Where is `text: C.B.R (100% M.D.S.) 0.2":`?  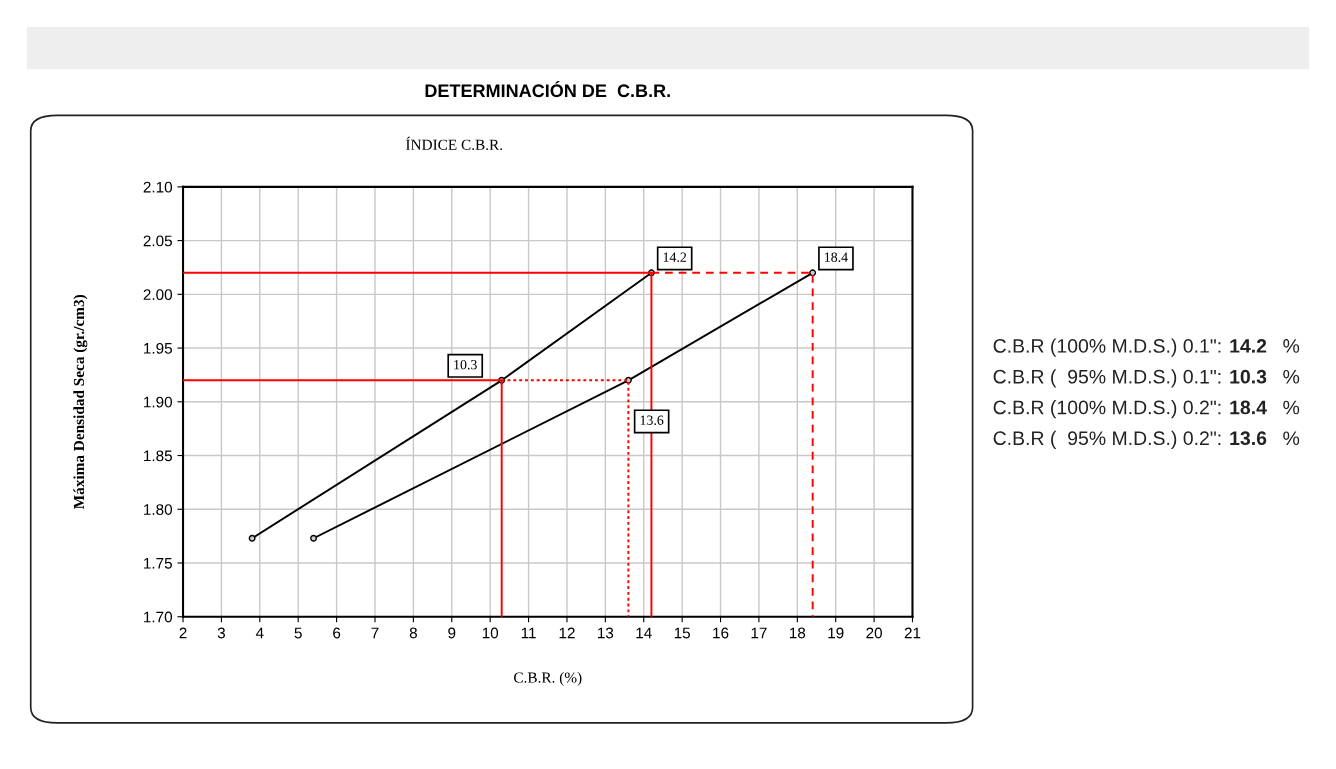 text: C.B.R (100% M.D.S.) 0.2": is located at coordinates (1107, 409).